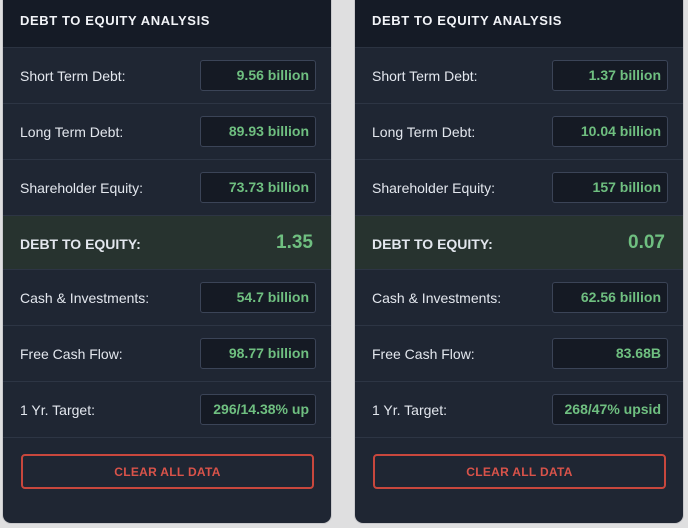 The width and height of the screenshot is (688, 528). Describe the element at coordinates (258, 297) in the screenshot. I see `field-value: 54.7 billion` at that location.